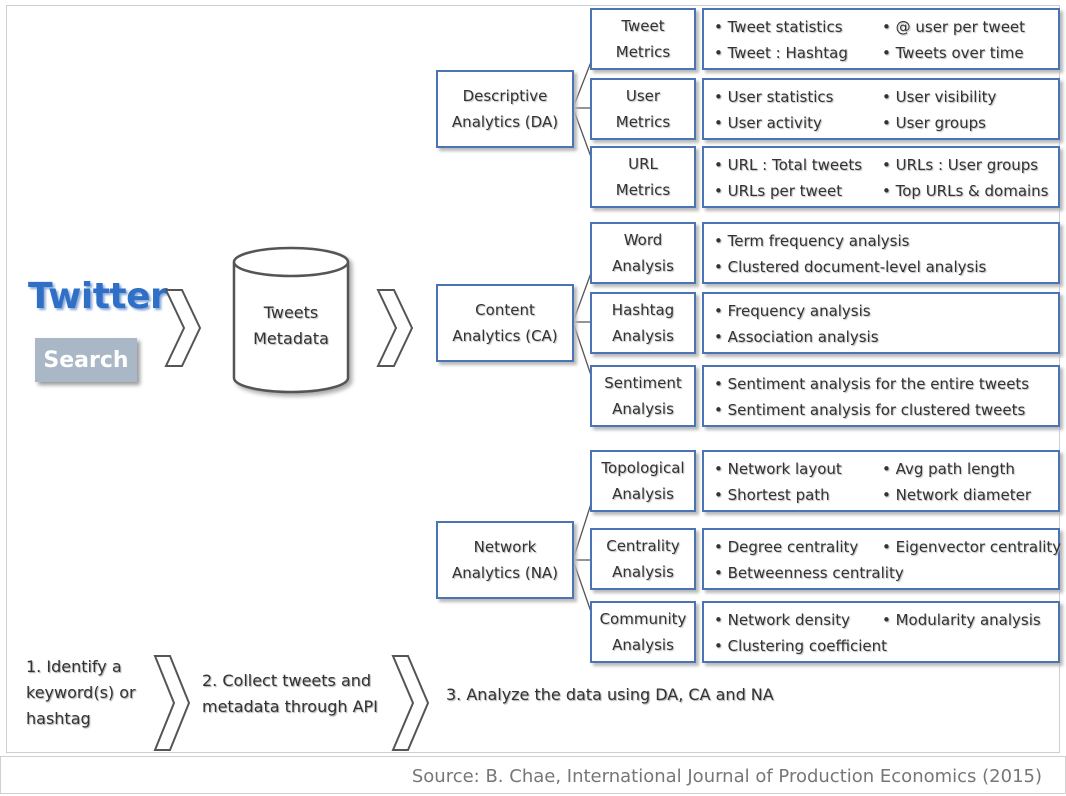 Image resolution: width=1066 pixels, height=796 pixels. I want to click on detail-item: • Tweet statistics, so click(778, 27).